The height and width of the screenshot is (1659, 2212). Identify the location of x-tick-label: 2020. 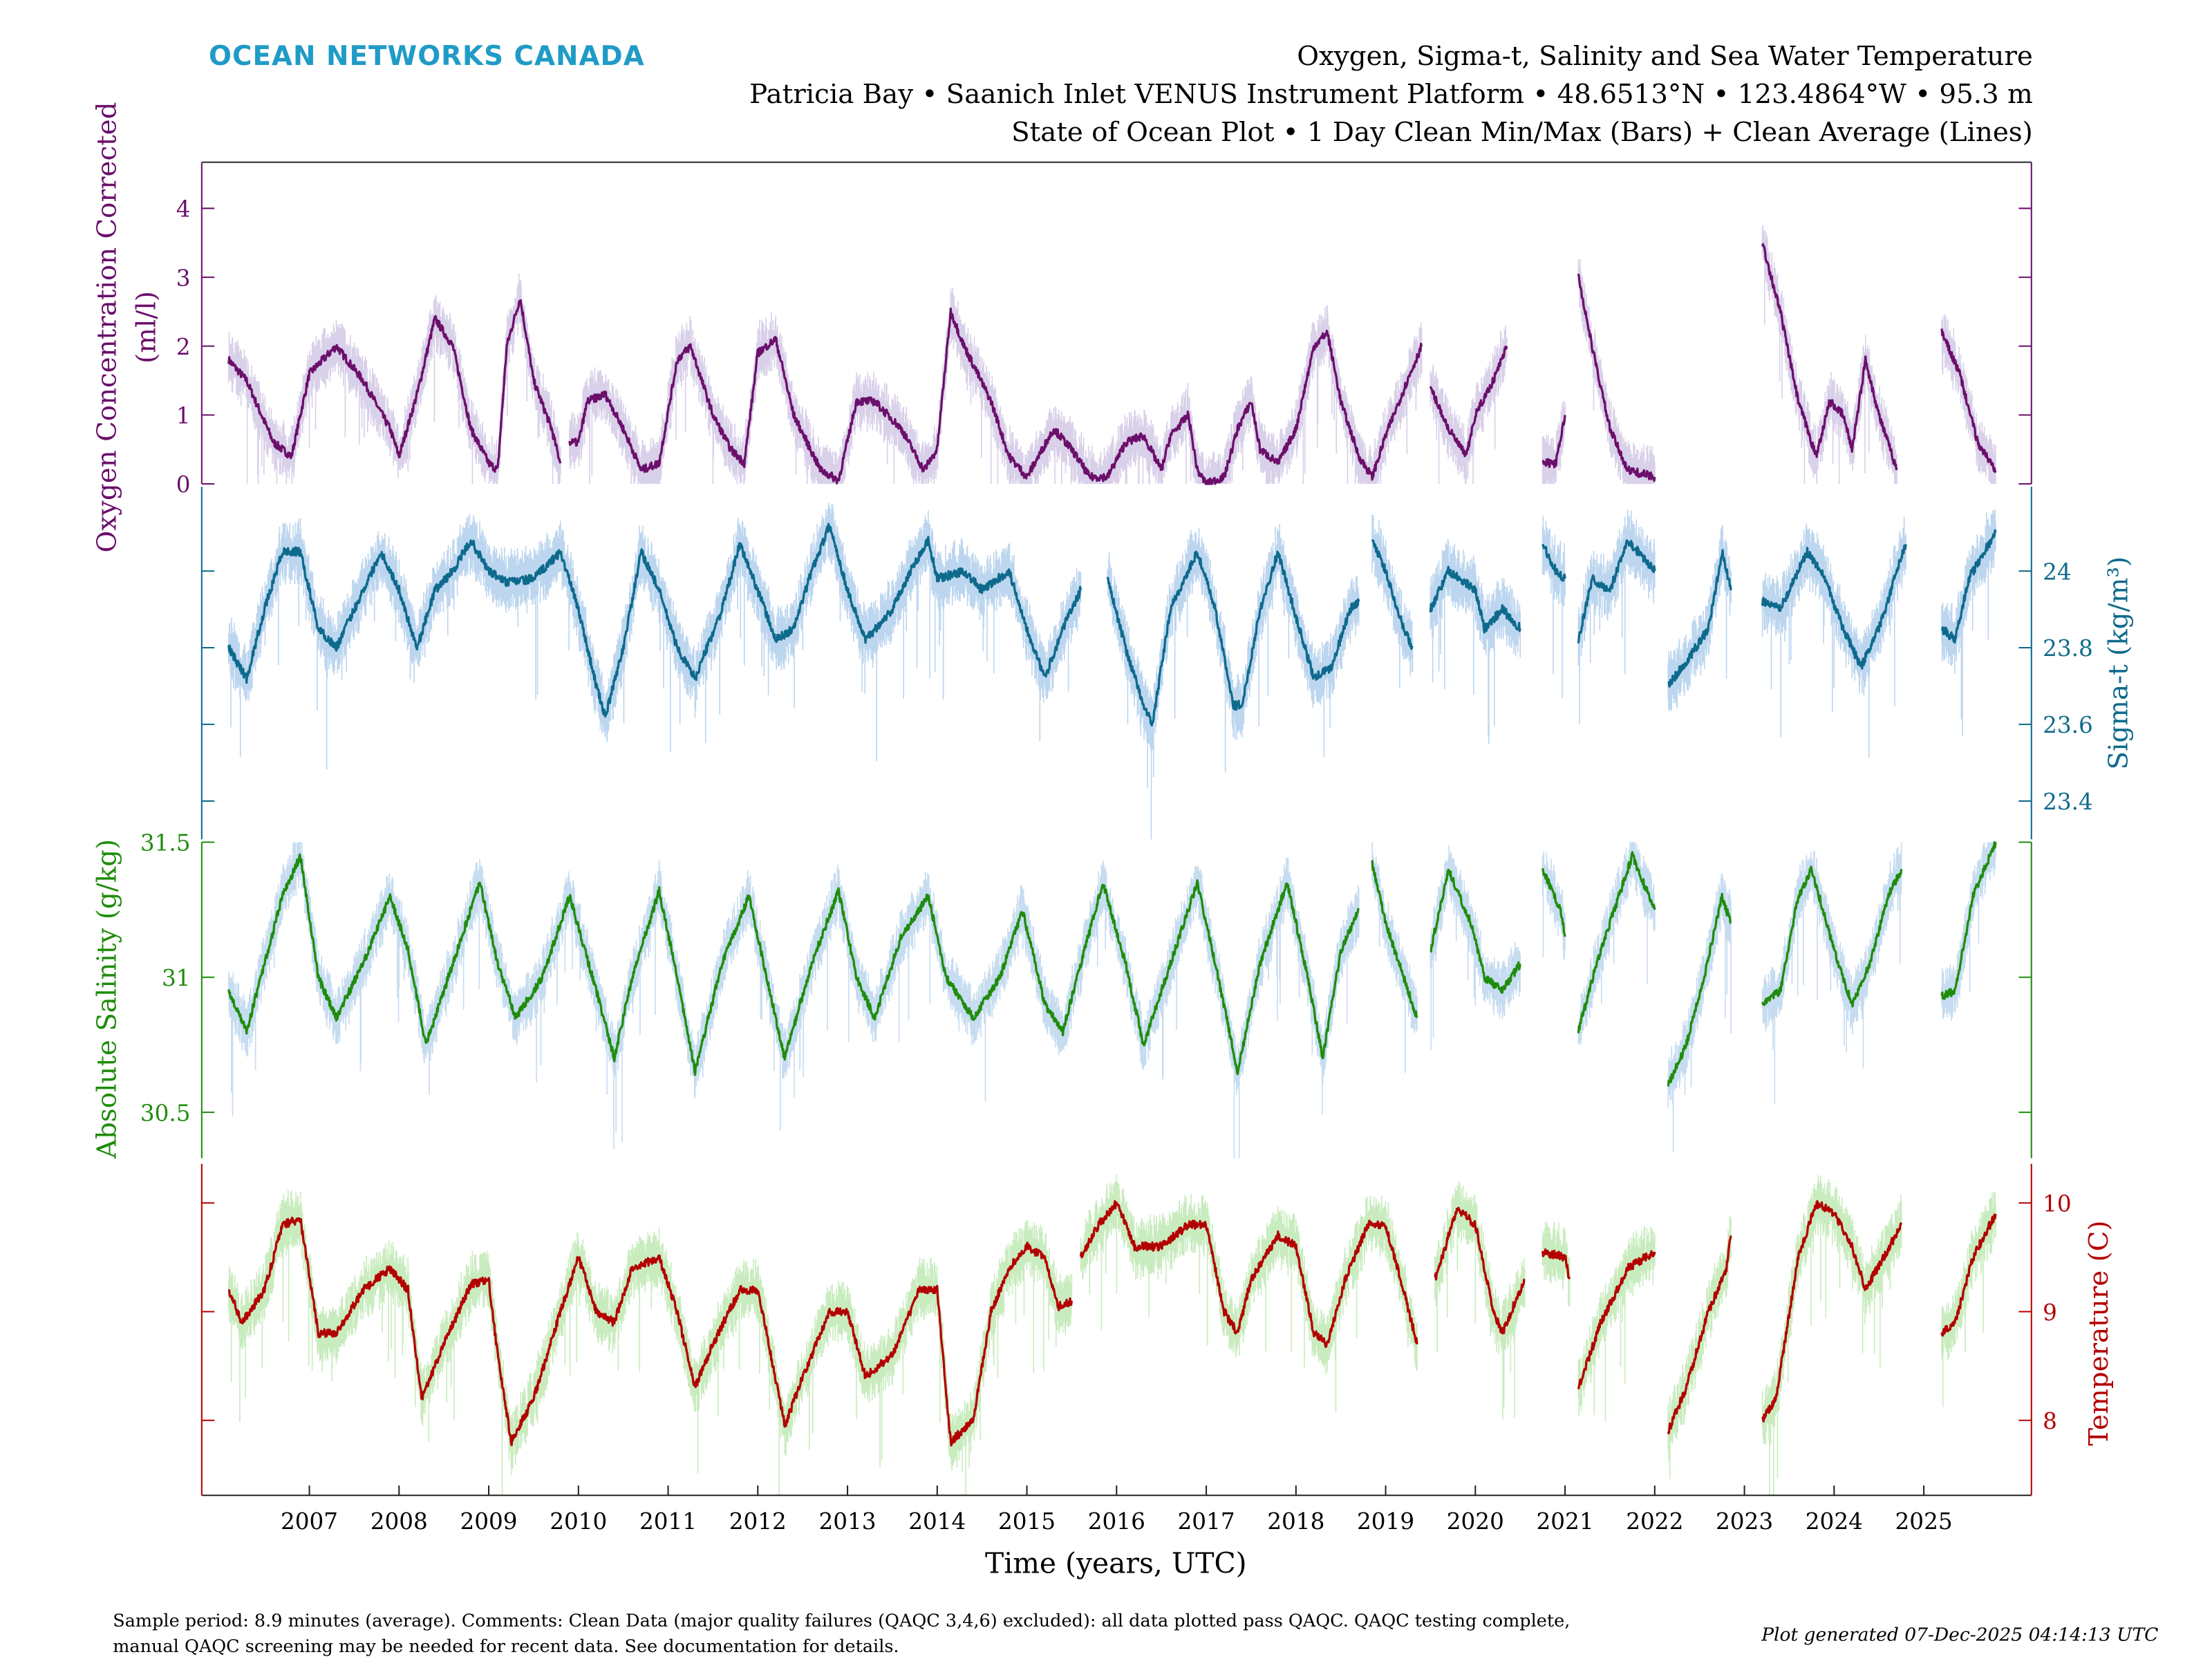
(1475, 1521).